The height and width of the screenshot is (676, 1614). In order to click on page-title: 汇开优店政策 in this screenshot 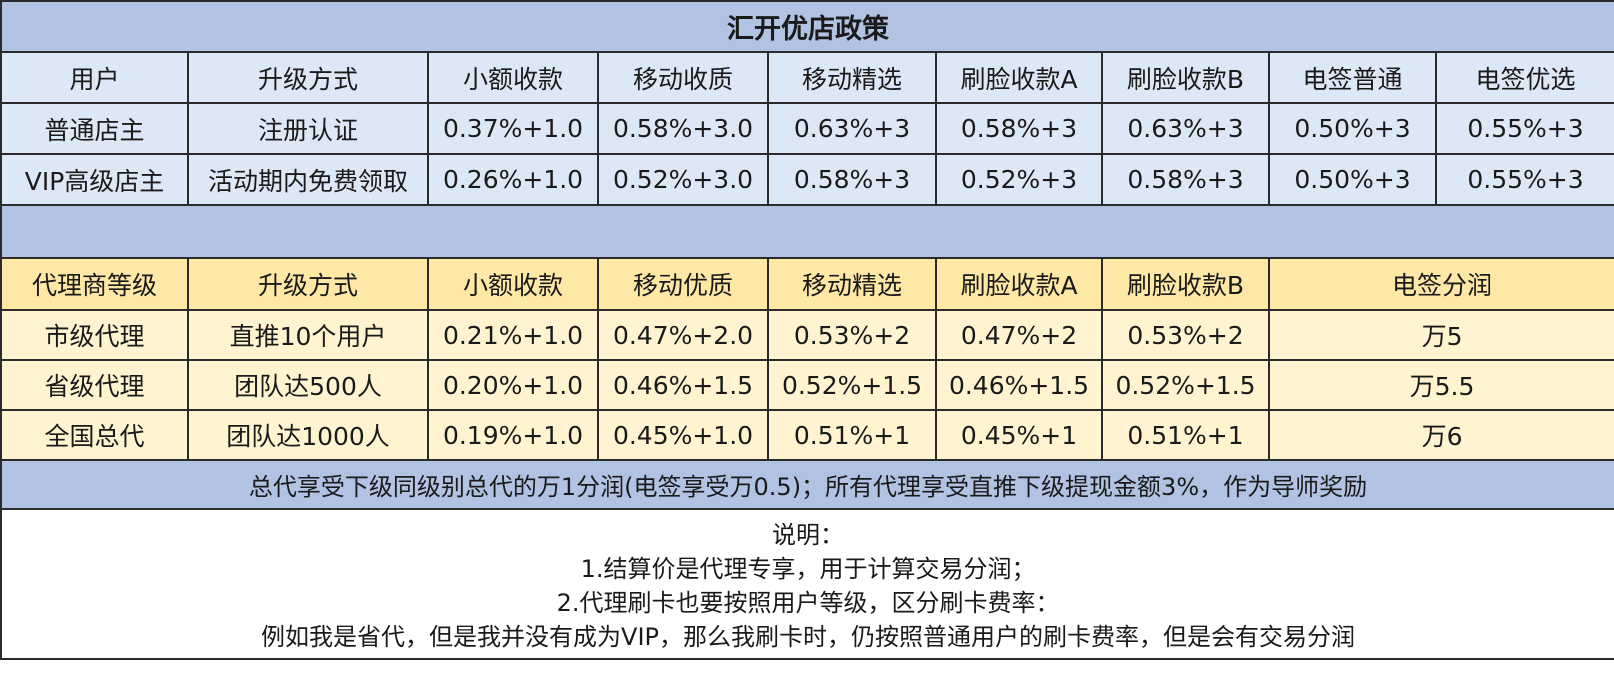, I will do `click(807, 26)`.